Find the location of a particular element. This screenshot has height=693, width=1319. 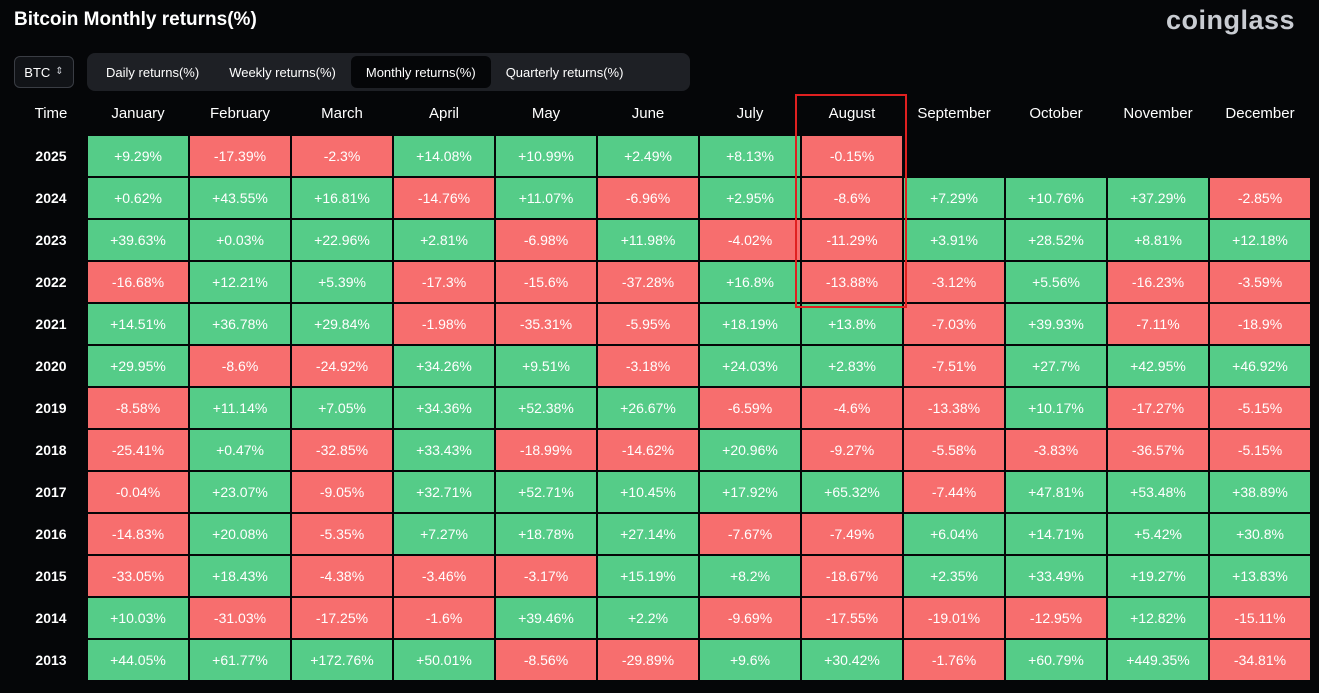

column-header-april: April is located at coordinates (443, 113).